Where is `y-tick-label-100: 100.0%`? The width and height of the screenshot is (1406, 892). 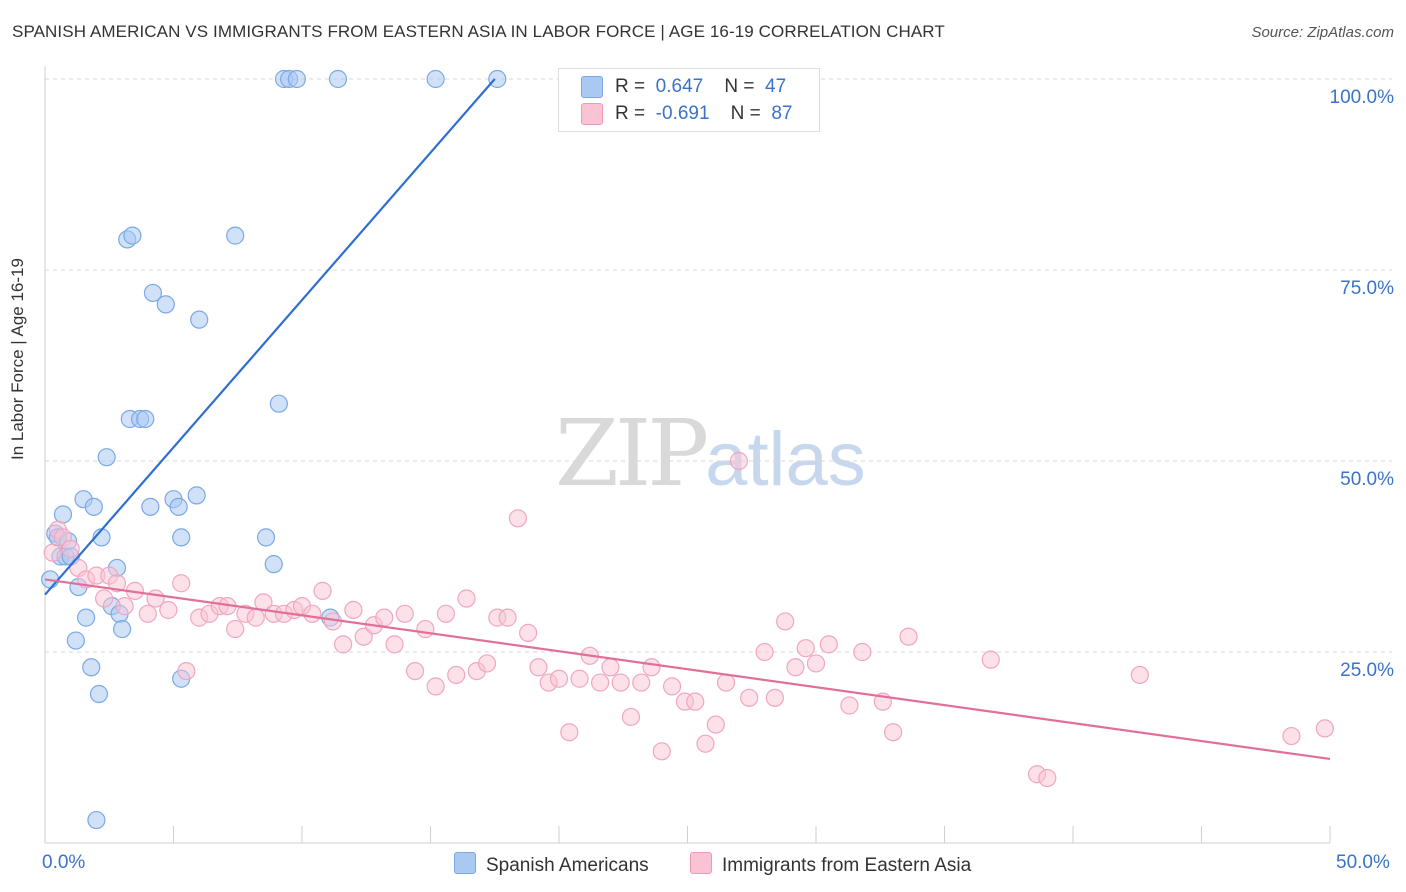 y-tick-label-100: 100.0% is located at coordinates (1361, 97).